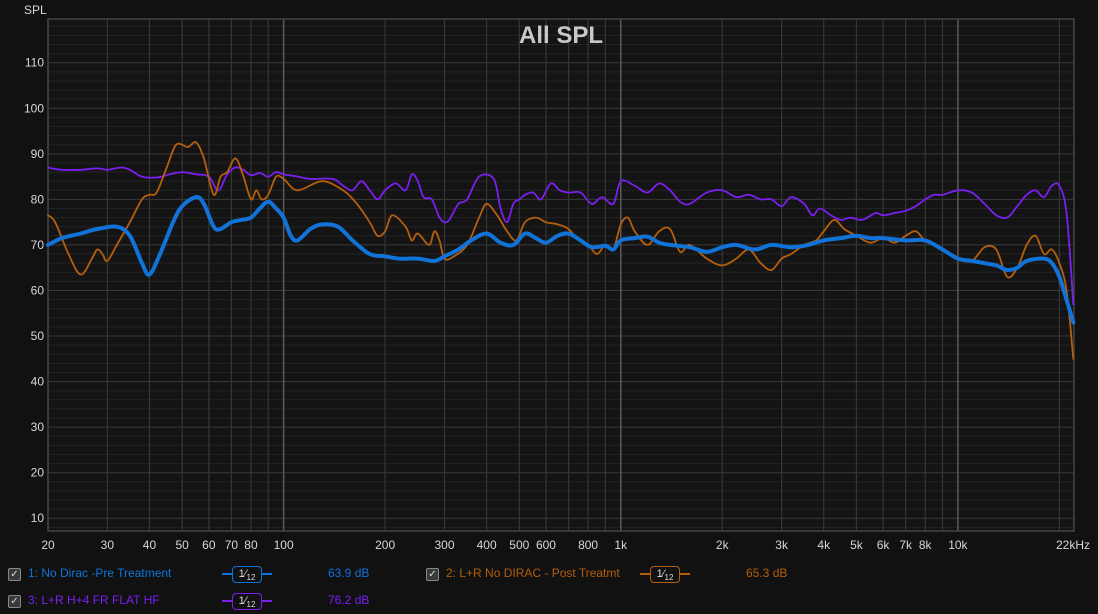 This screenshot has width=1098, height=614. What do you see at coordinates (284, 545) in the screenshot?
I see `x-tick-label: 100` at bounding box center [284, 545].